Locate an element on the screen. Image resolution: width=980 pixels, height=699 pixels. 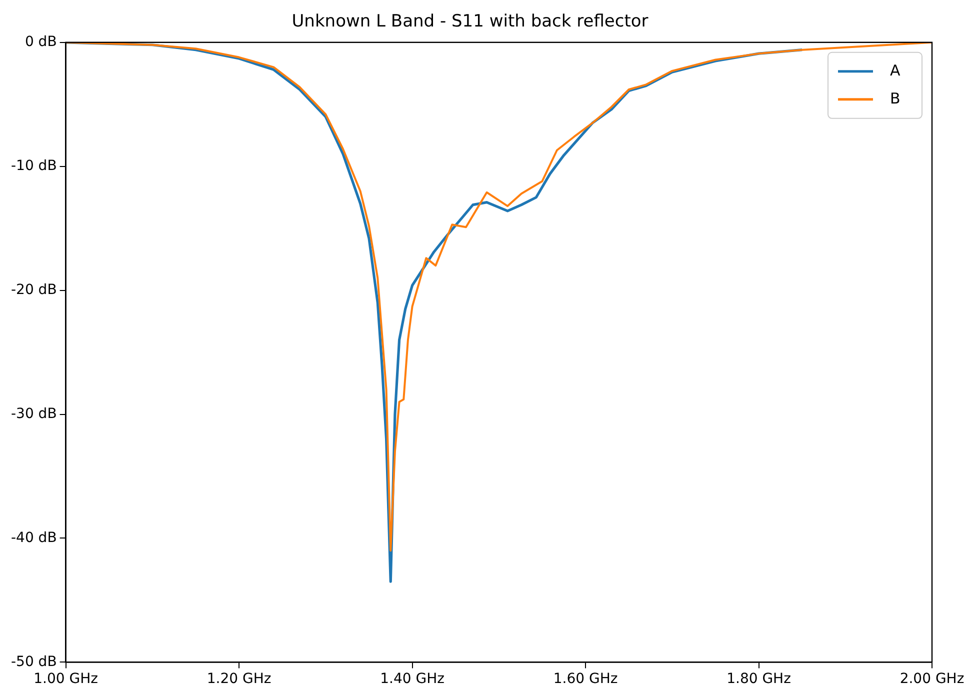
x-tick-label: 1.20 GHz is located at coordinates (239, 679).